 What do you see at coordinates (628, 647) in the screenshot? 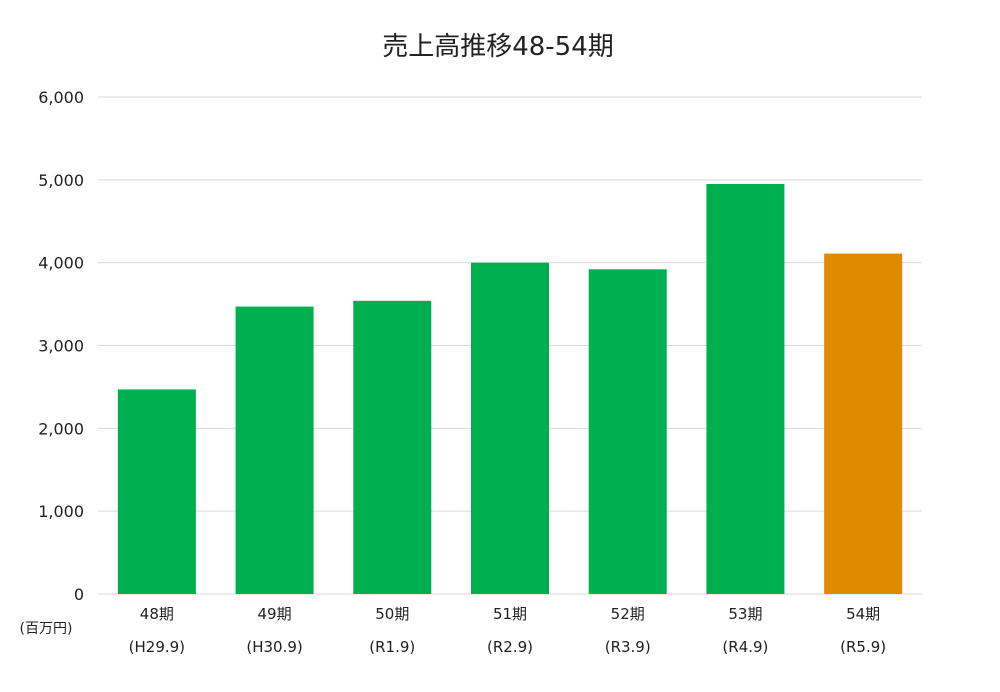
I see `x-tick-sublabel: (R3.9)` at bounding box center [628, 647].